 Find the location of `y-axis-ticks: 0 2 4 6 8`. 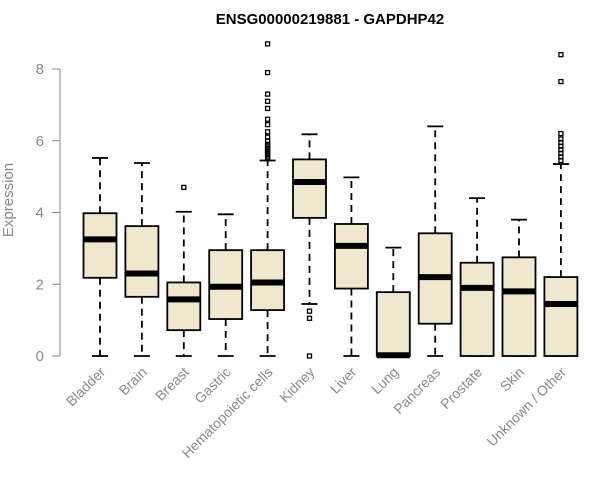

y-axis-ticks: 0 2 4 6 8 is located at coordinates (48, 213).